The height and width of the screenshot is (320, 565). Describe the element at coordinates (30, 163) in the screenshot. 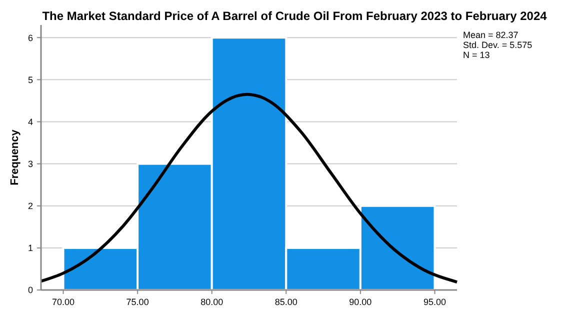

I see `y-tick-label: 3` at that location.